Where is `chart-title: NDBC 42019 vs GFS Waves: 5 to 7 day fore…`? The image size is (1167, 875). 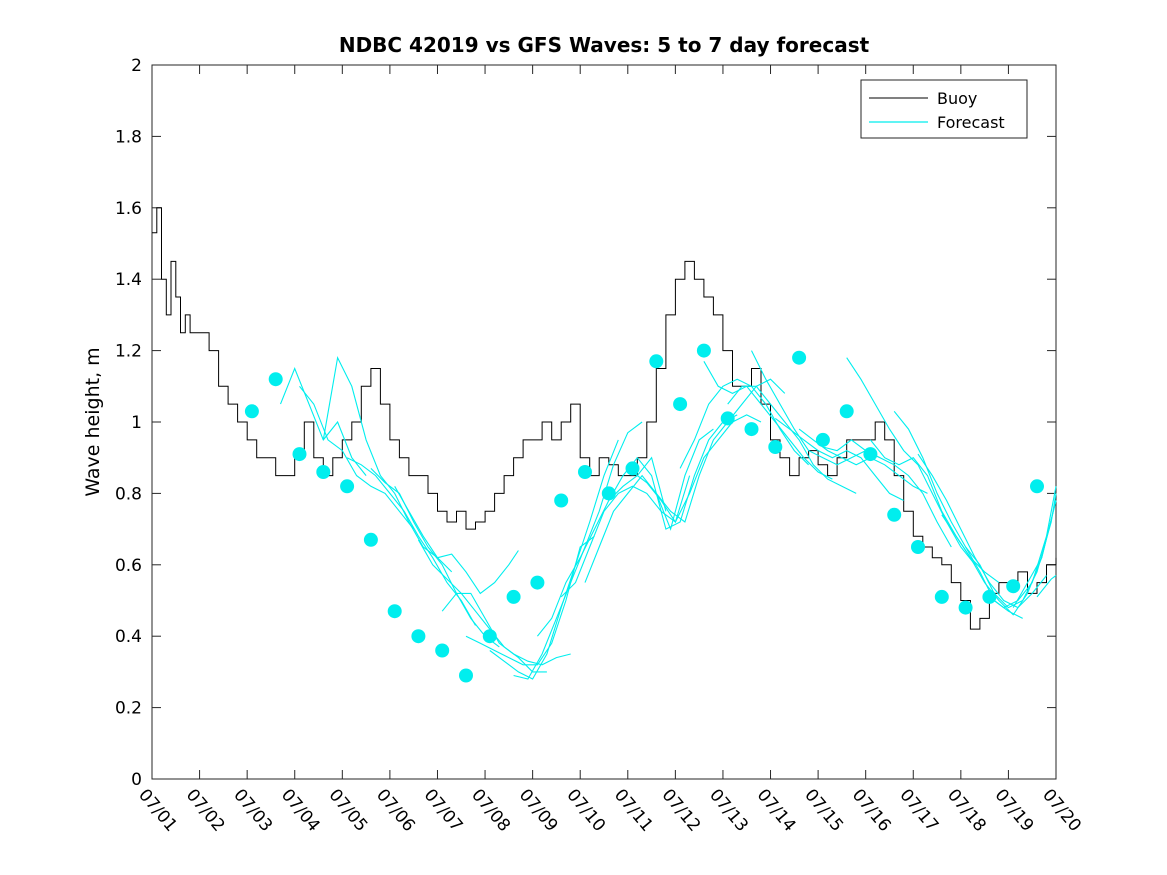
chart-title: NDBC 42019 vs GFS Waves: 5 to 7 day fore… is located at coordinates (604, 45).